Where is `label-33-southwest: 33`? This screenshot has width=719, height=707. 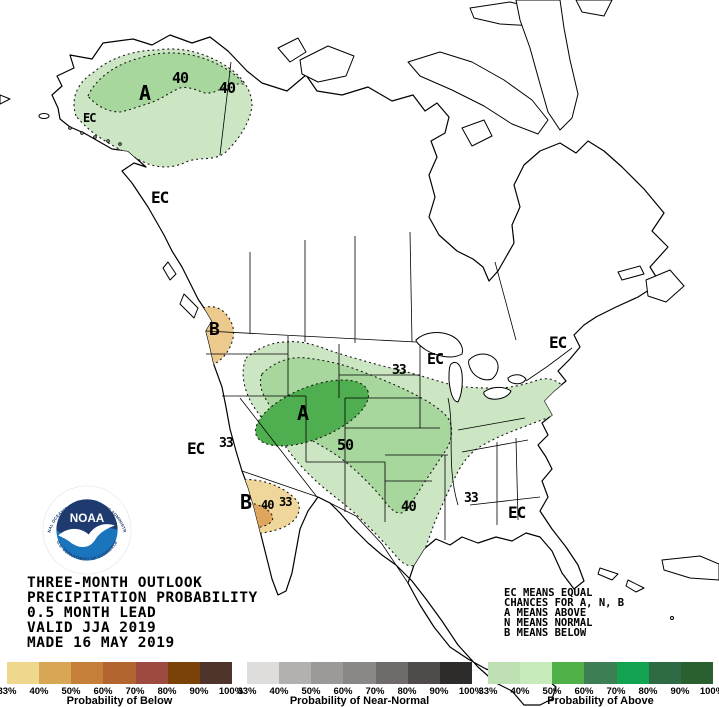
label-33-southwest: 33 is located at coordinates (285, 502).